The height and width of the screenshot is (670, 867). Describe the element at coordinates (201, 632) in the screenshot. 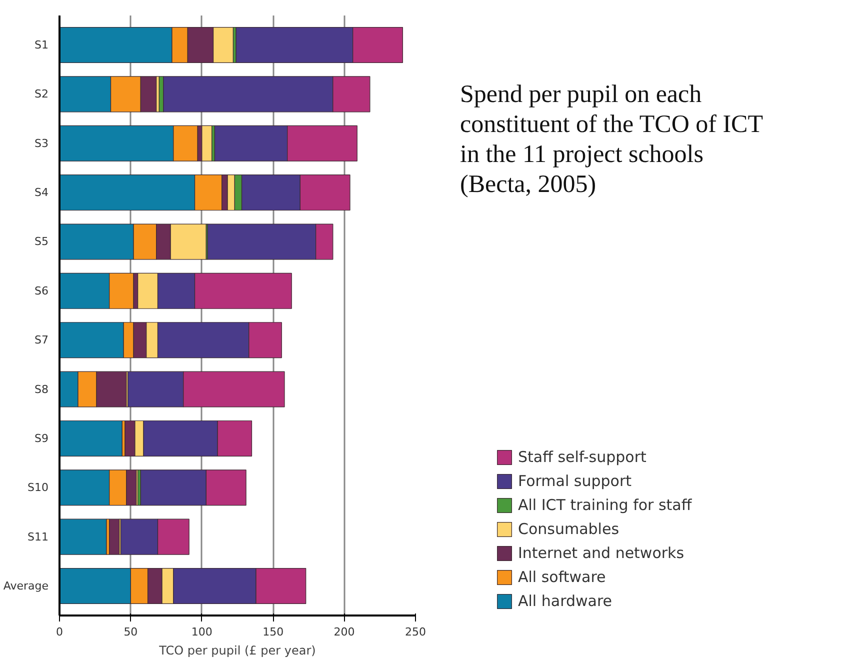

I see `x-tick-label: 100` at that location.